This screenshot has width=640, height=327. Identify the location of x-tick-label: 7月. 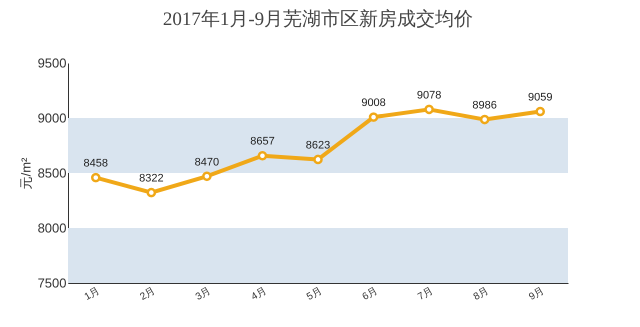
(426, 294).